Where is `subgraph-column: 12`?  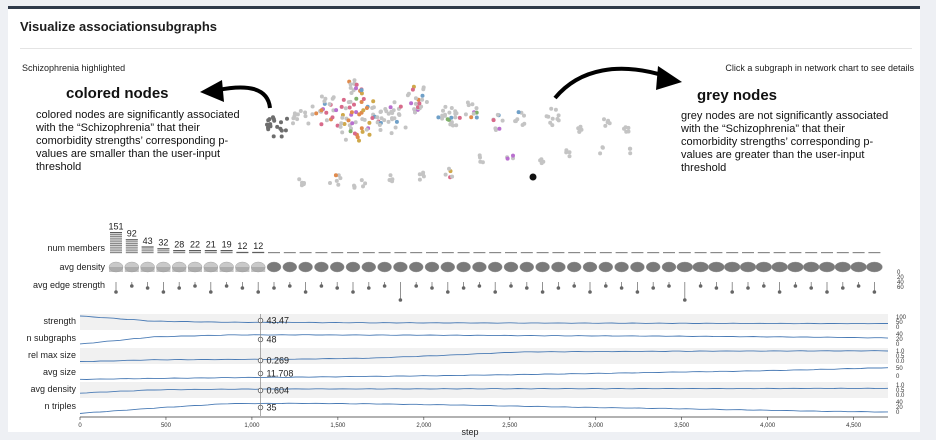 subgraph-column: 12 is located at coordinates (242, 265).